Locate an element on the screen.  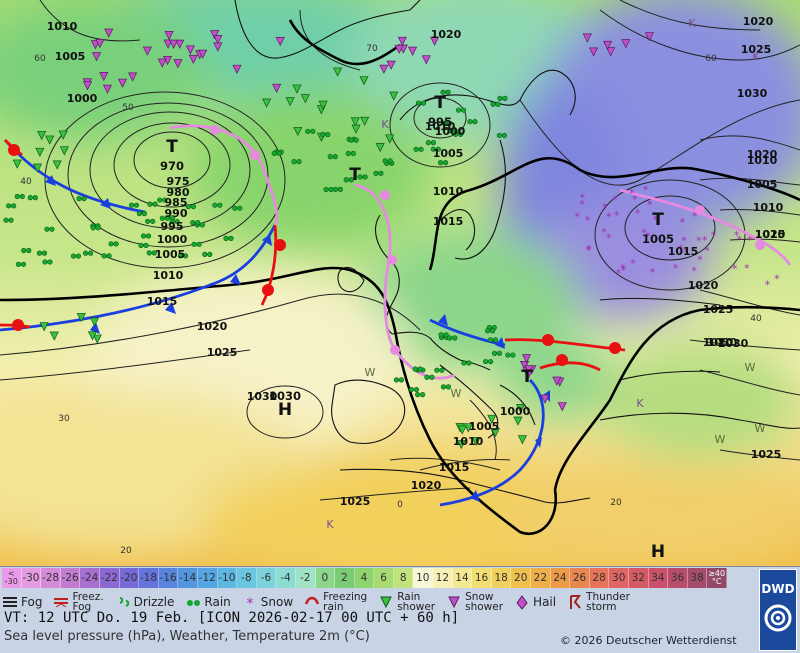
snow-shower-icon is located at coordinates (454, 602).